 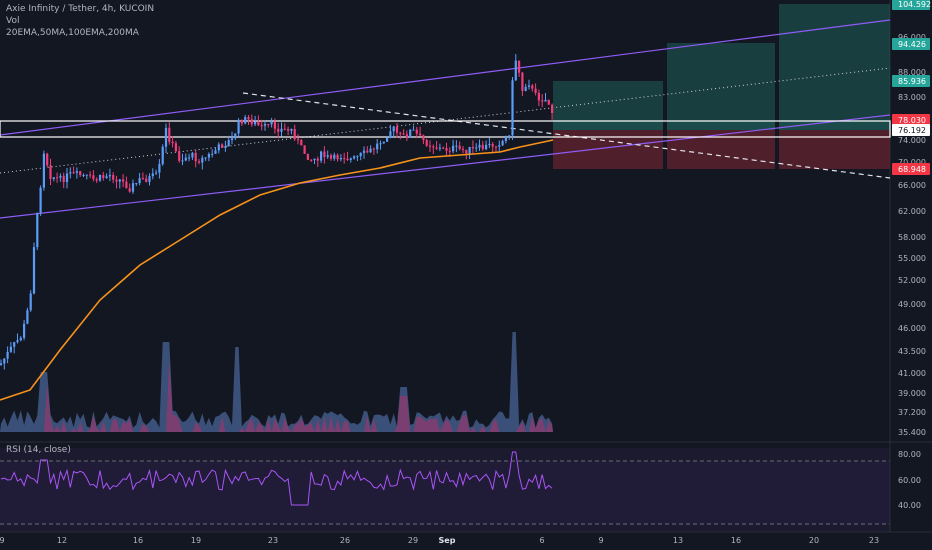 What do you see at coordinates (912, 97) in the screenshot?
I see `price-tick: 83.000` at bounding box center [912, 97].